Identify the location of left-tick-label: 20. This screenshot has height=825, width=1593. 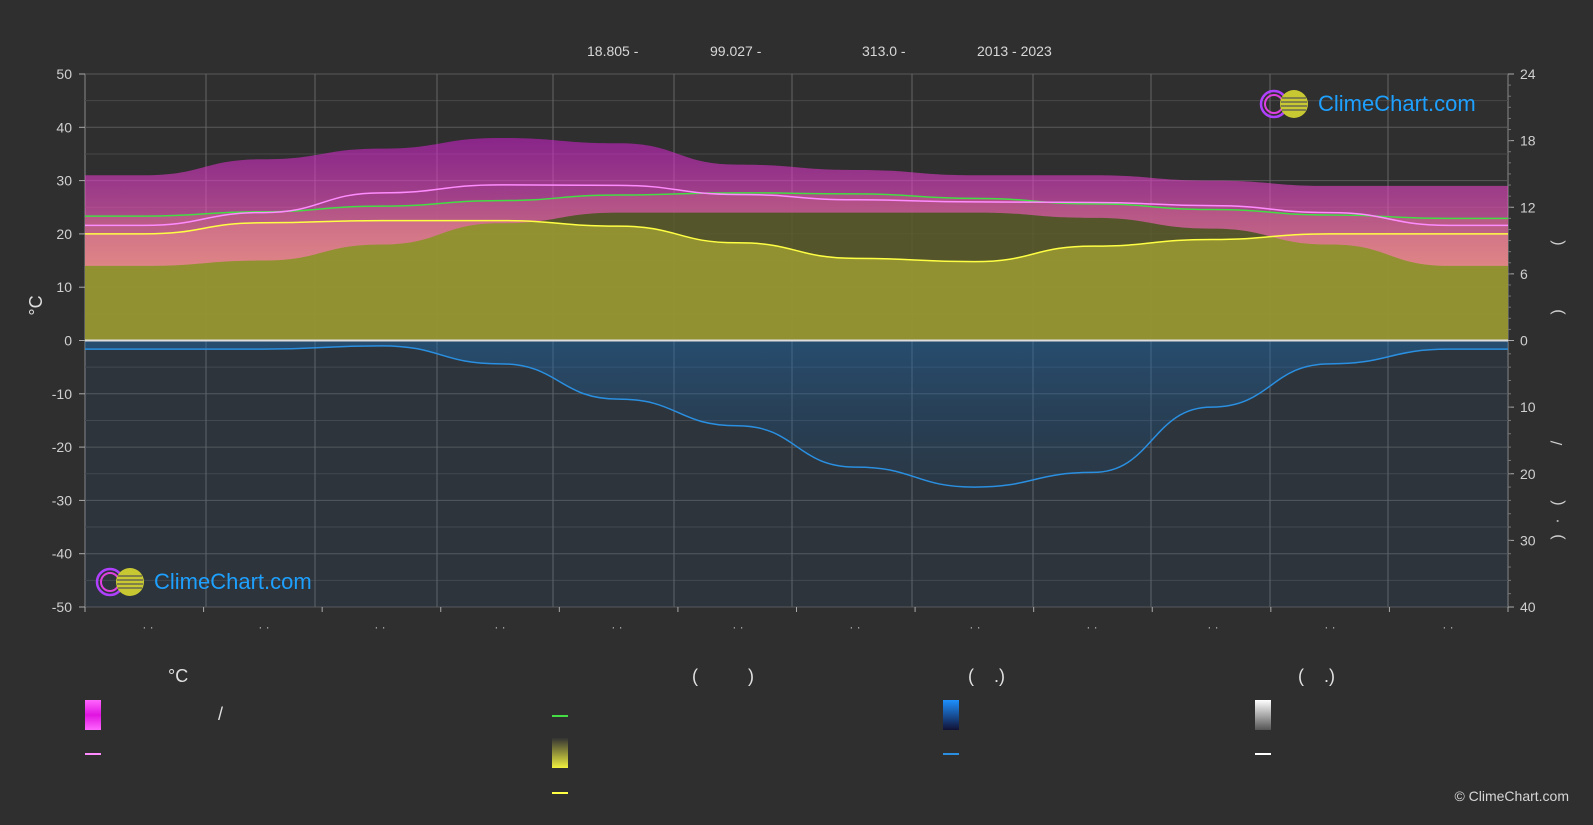
(64, 234).